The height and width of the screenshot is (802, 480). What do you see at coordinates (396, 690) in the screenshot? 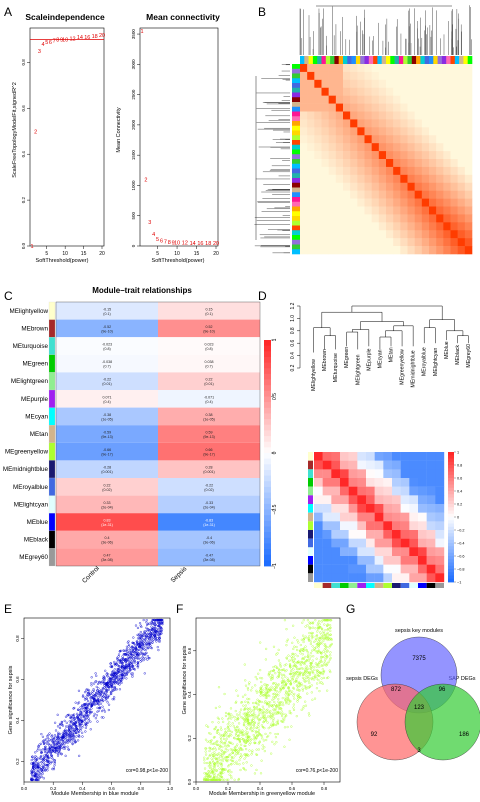
I see `venn-count-left-top: 872` at bounding box center [396, 690].